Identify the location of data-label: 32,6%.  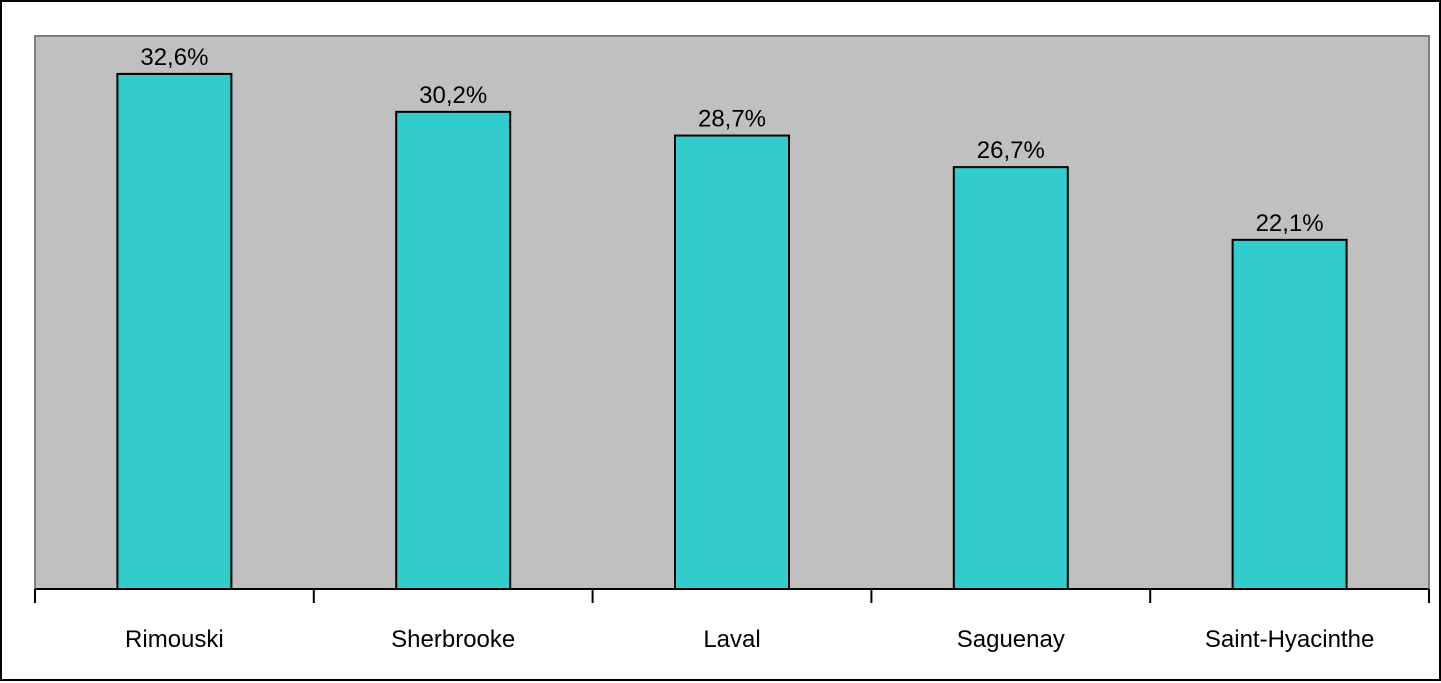
(174, 57).